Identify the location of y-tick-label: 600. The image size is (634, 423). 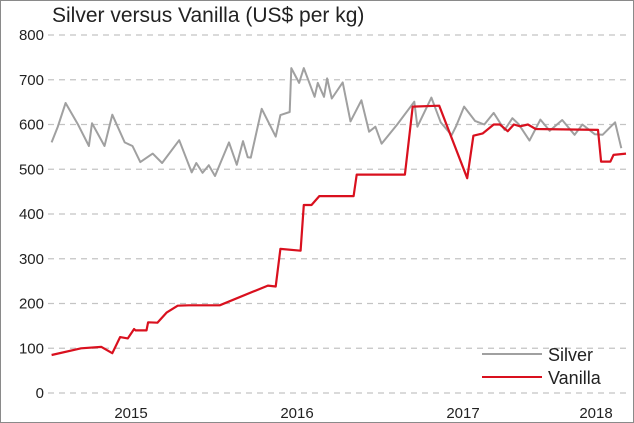
(31, 125).